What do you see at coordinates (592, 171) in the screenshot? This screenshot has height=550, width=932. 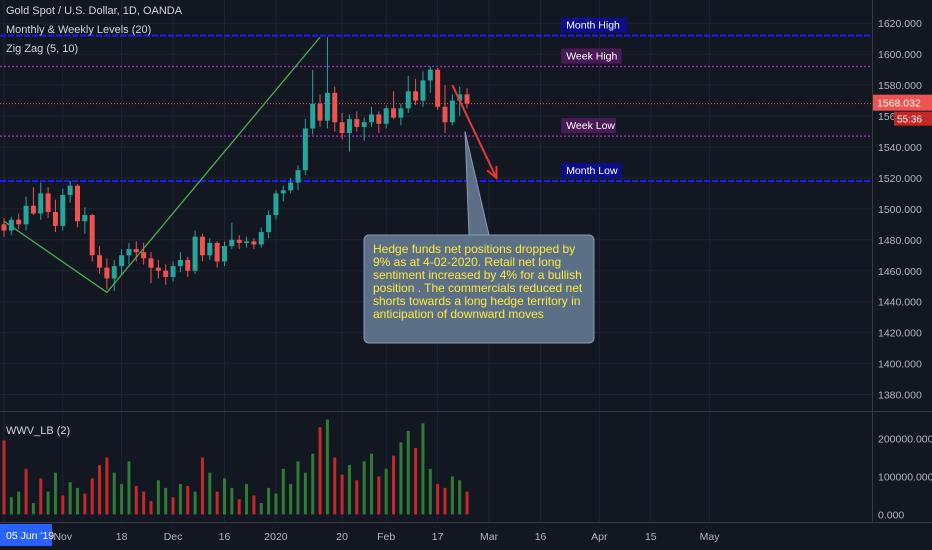 I see `level-label: Month Low` at bounding box center [592, 171].